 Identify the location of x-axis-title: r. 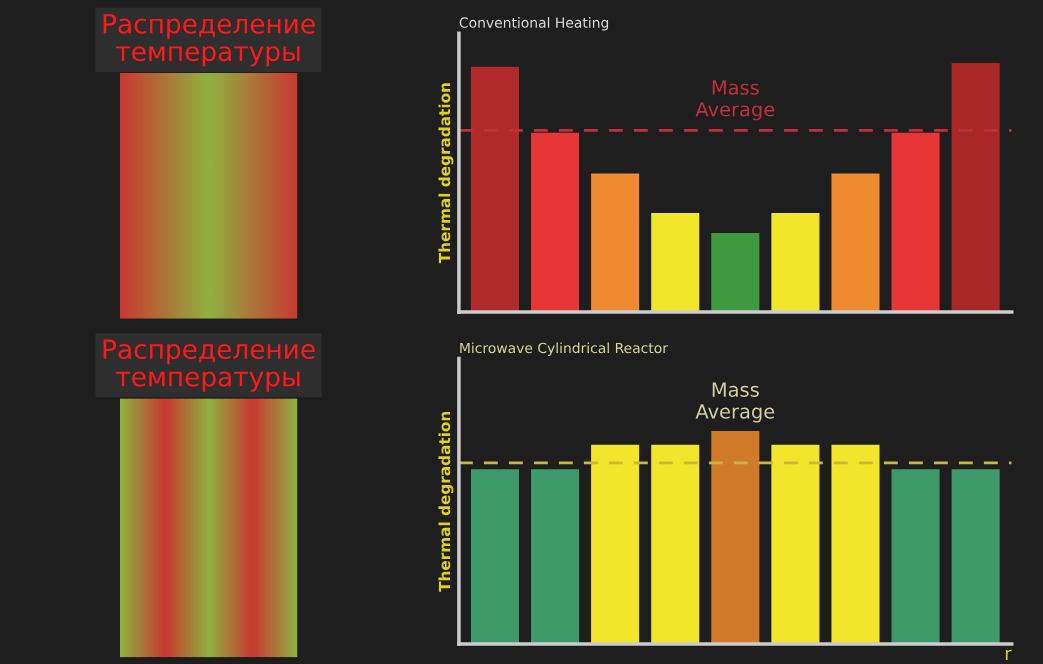
(1008, 654).